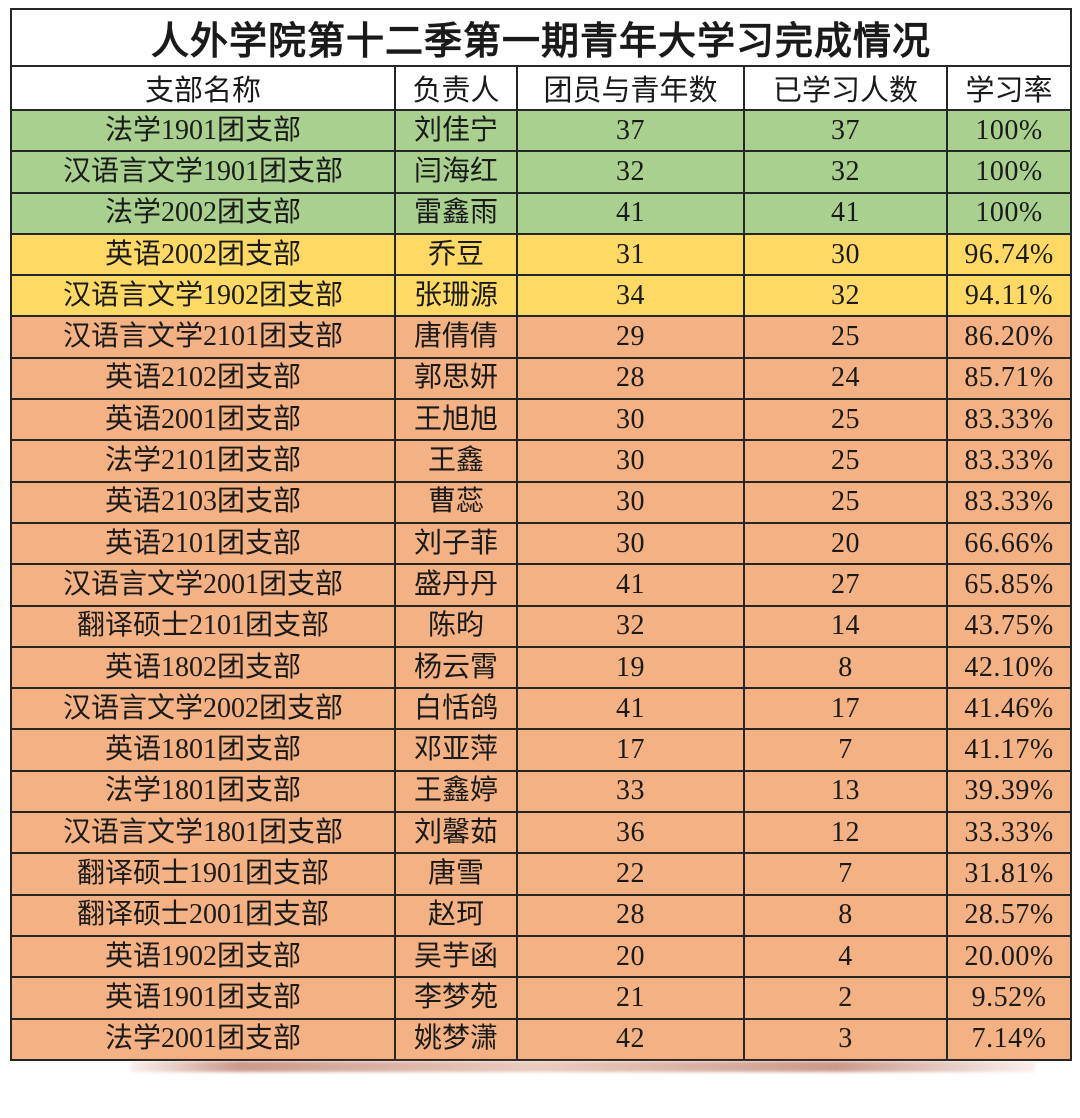 The width and height of the screenshot is (1080, 1118). What do you see at coordinates (630, 88) in the screenshot?
I see `column-header-members: 团员与青年数` at bounding box center [630, 88].